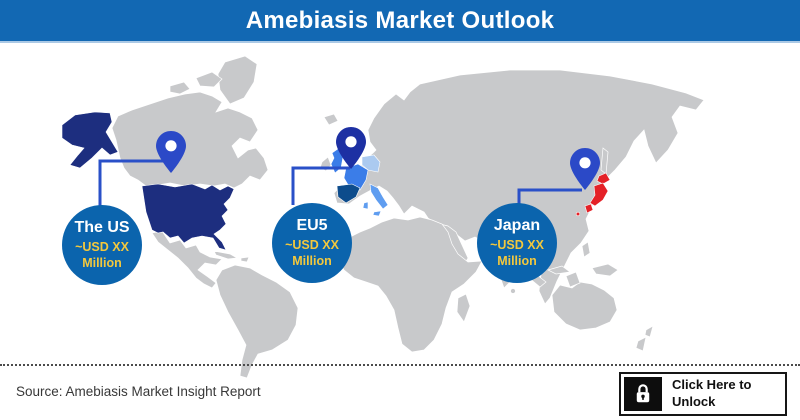 This screenshot has height=420, width=800. What do you see at coordinates (102, 227) in the screenshot?
I see `region-label: The US` at bounding box center [102, 227].